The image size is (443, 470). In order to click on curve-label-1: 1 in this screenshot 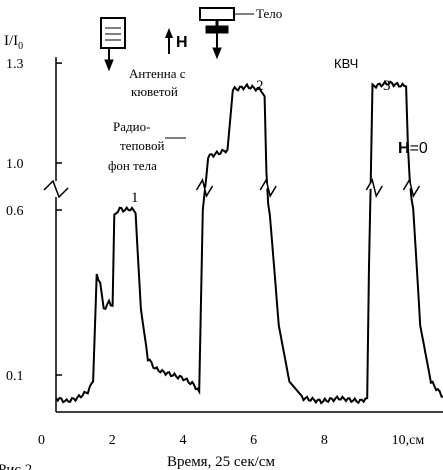, I will do `click(135, 198)`.